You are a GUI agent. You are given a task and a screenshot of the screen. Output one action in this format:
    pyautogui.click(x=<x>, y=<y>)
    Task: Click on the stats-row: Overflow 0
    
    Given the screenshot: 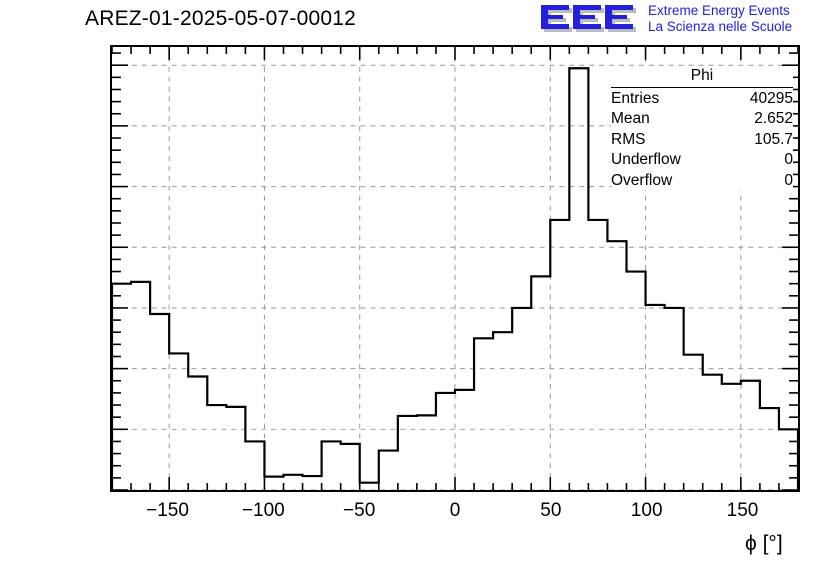 What is the action you would take?
    pyautogui.click(x=702, y=180)
    